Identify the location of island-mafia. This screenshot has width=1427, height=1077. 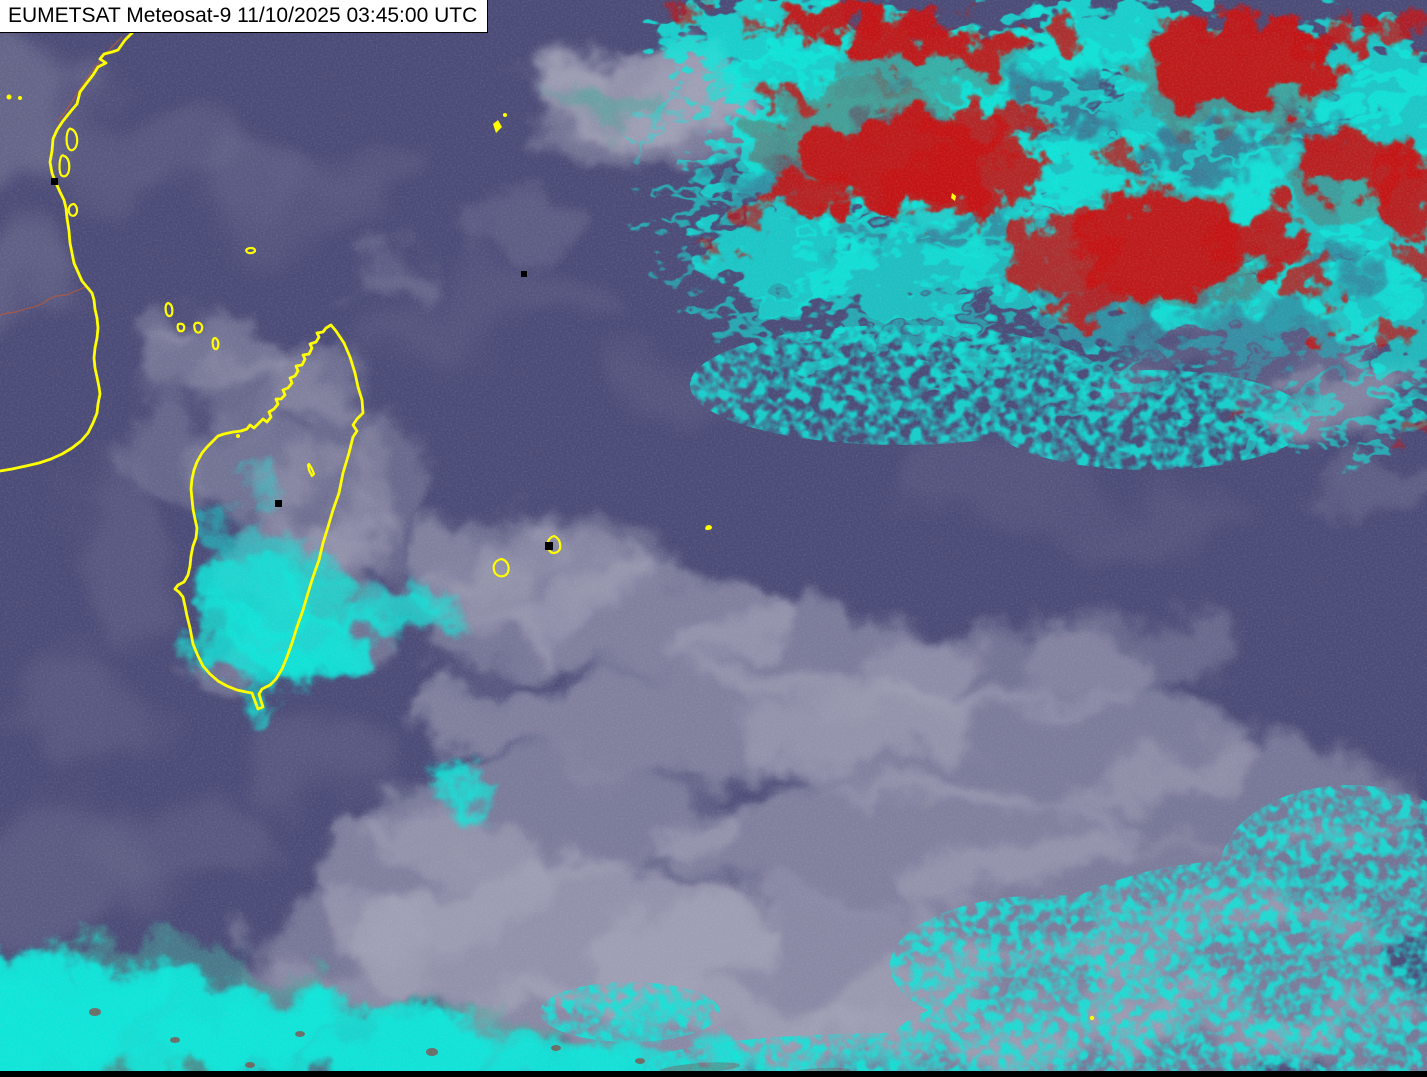
(73, 209).